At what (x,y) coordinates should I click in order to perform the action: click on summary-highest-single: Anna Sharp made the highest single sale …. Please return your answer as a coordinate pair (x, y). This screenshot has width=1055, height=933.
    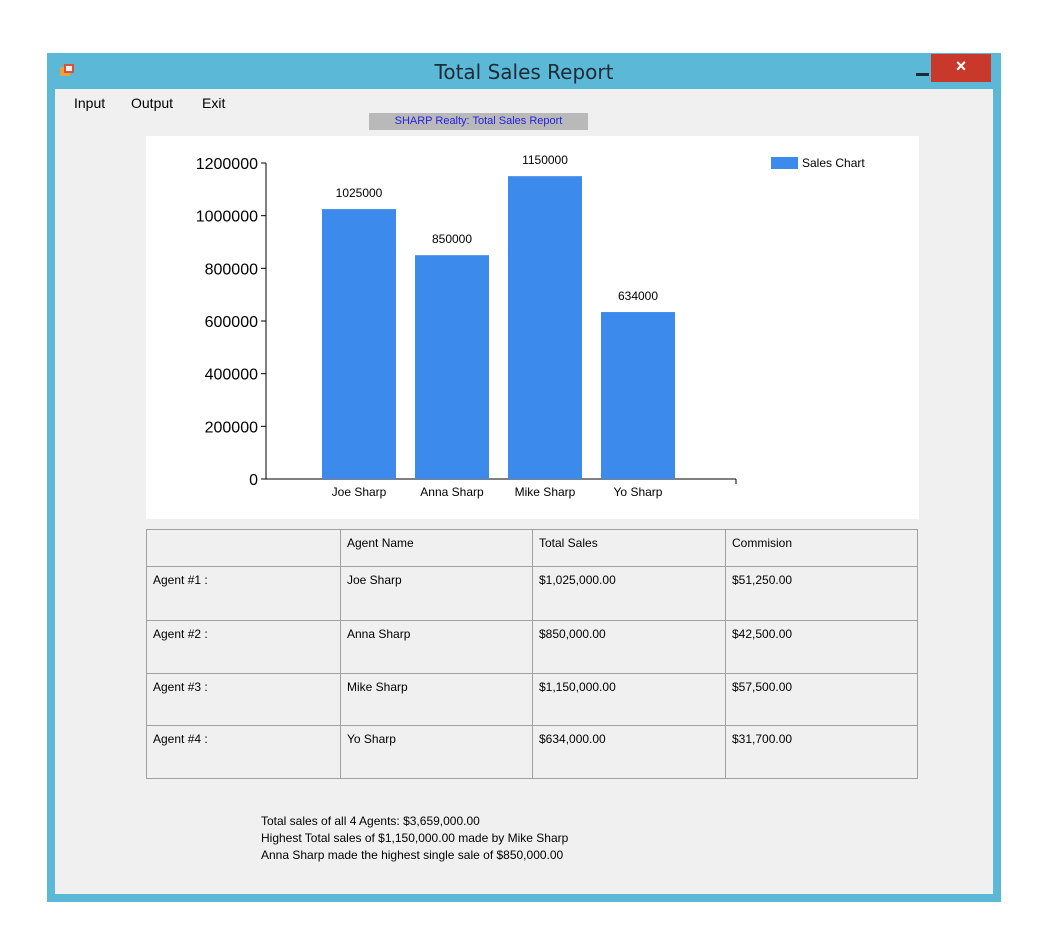
    Looking at the image, I should click on (412, 855).